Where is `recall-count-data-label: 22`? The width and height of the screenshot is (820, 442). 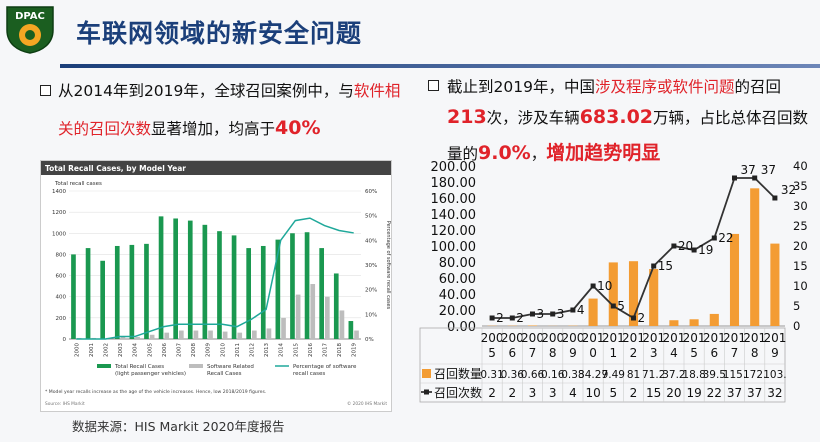 recall-count-data-label: 22 is located at coordinates (725, 238).